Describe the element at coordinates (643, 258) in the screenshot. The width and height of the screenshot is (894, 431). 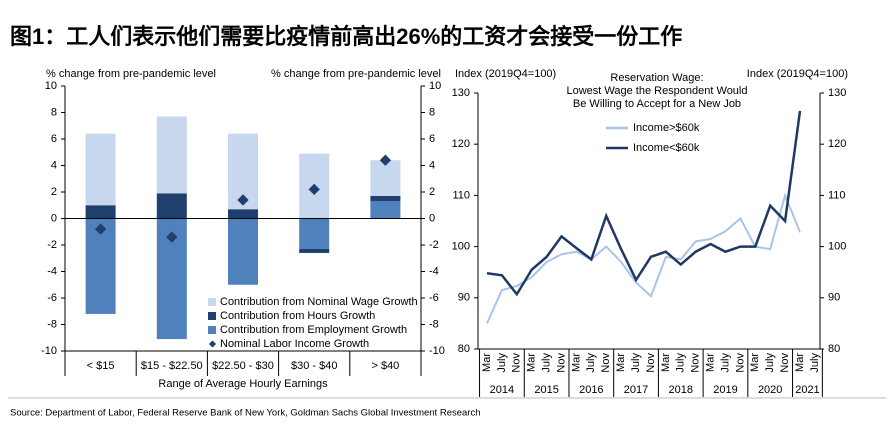
I see `line-series` at that location.